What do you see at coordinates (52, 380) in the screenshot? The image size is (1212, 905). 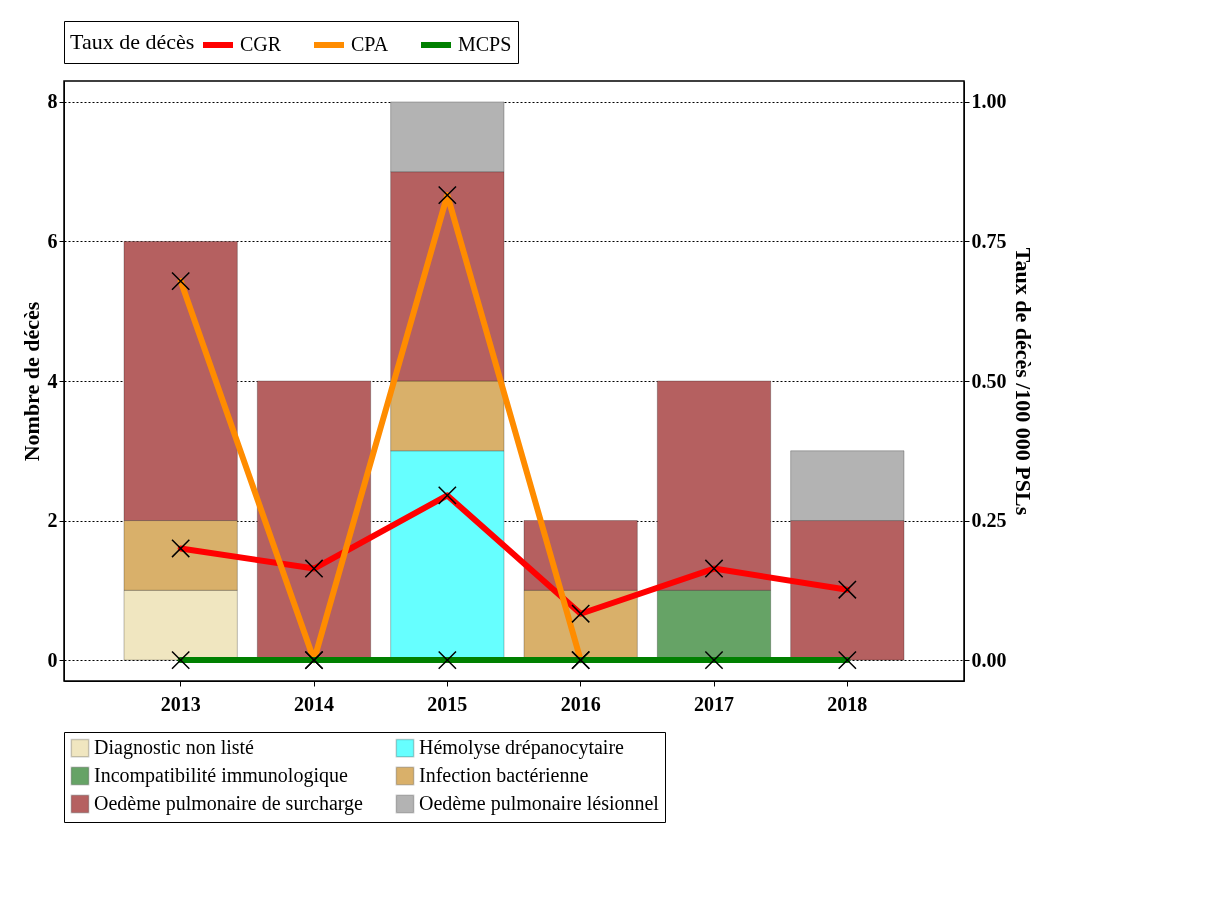 I see `y-tick-label: 4` at bounding box center [52, 380].